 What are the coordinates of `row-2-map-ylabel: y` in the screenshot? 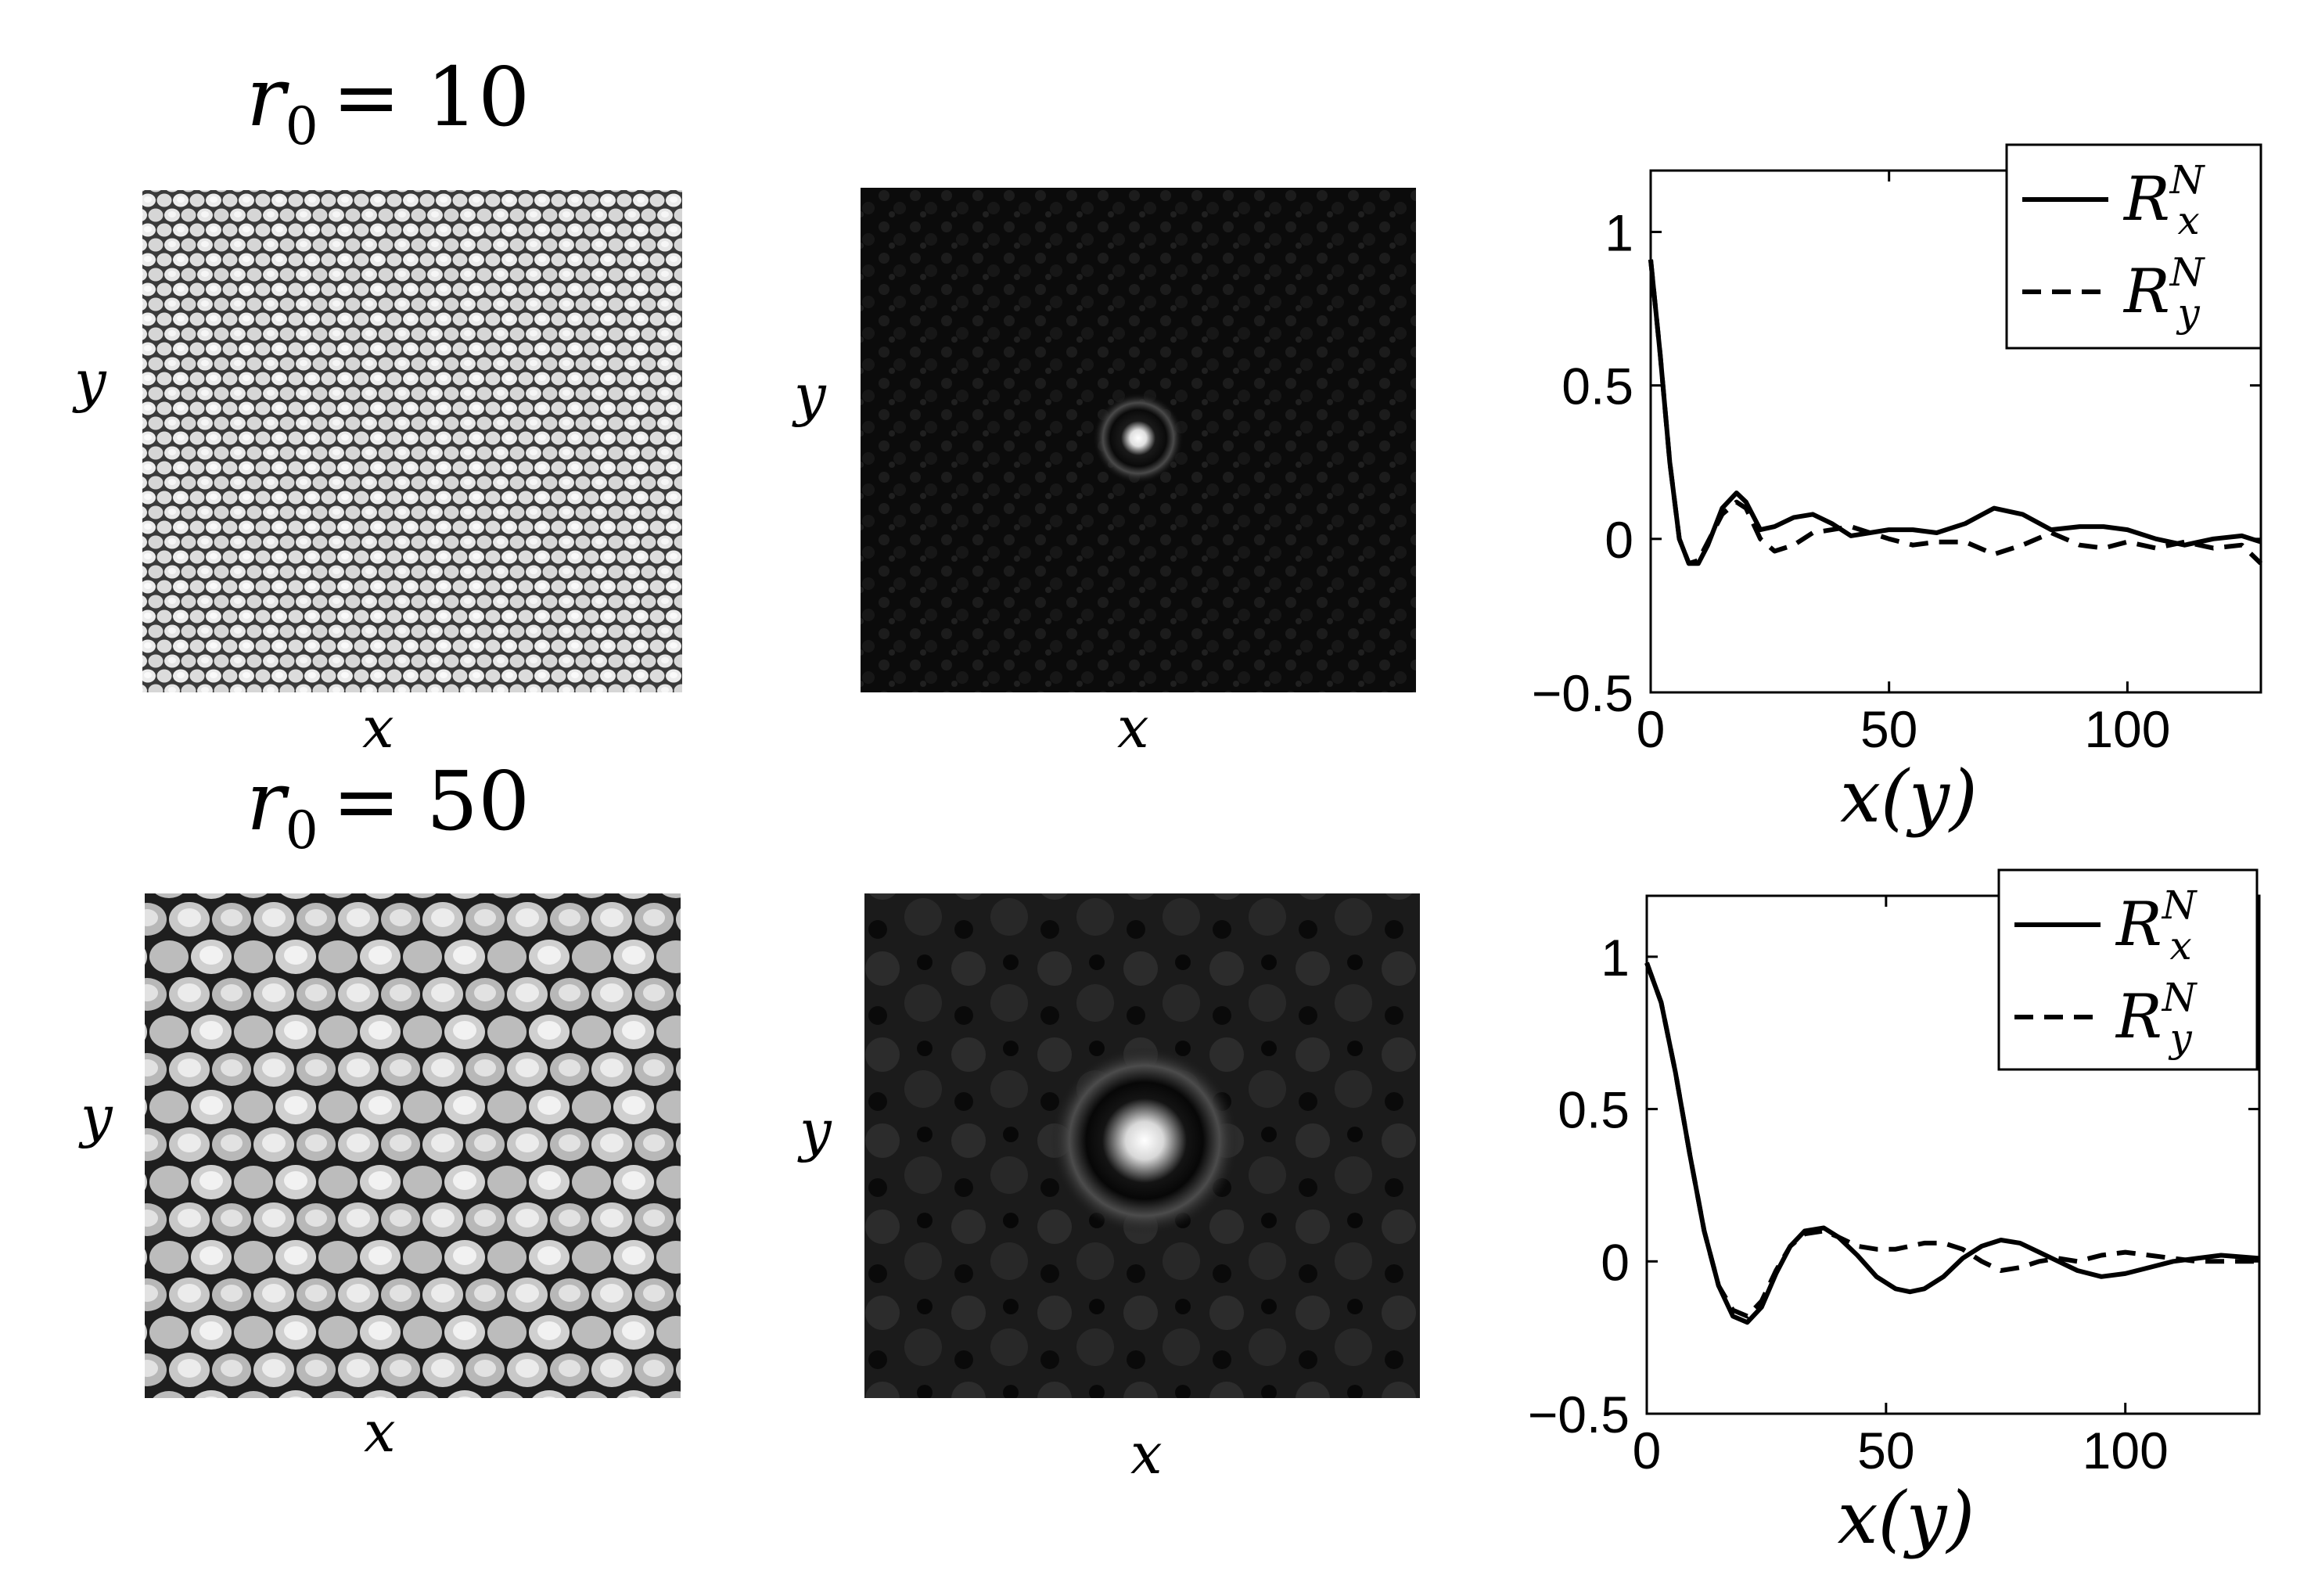 It's located at (95, 1116).